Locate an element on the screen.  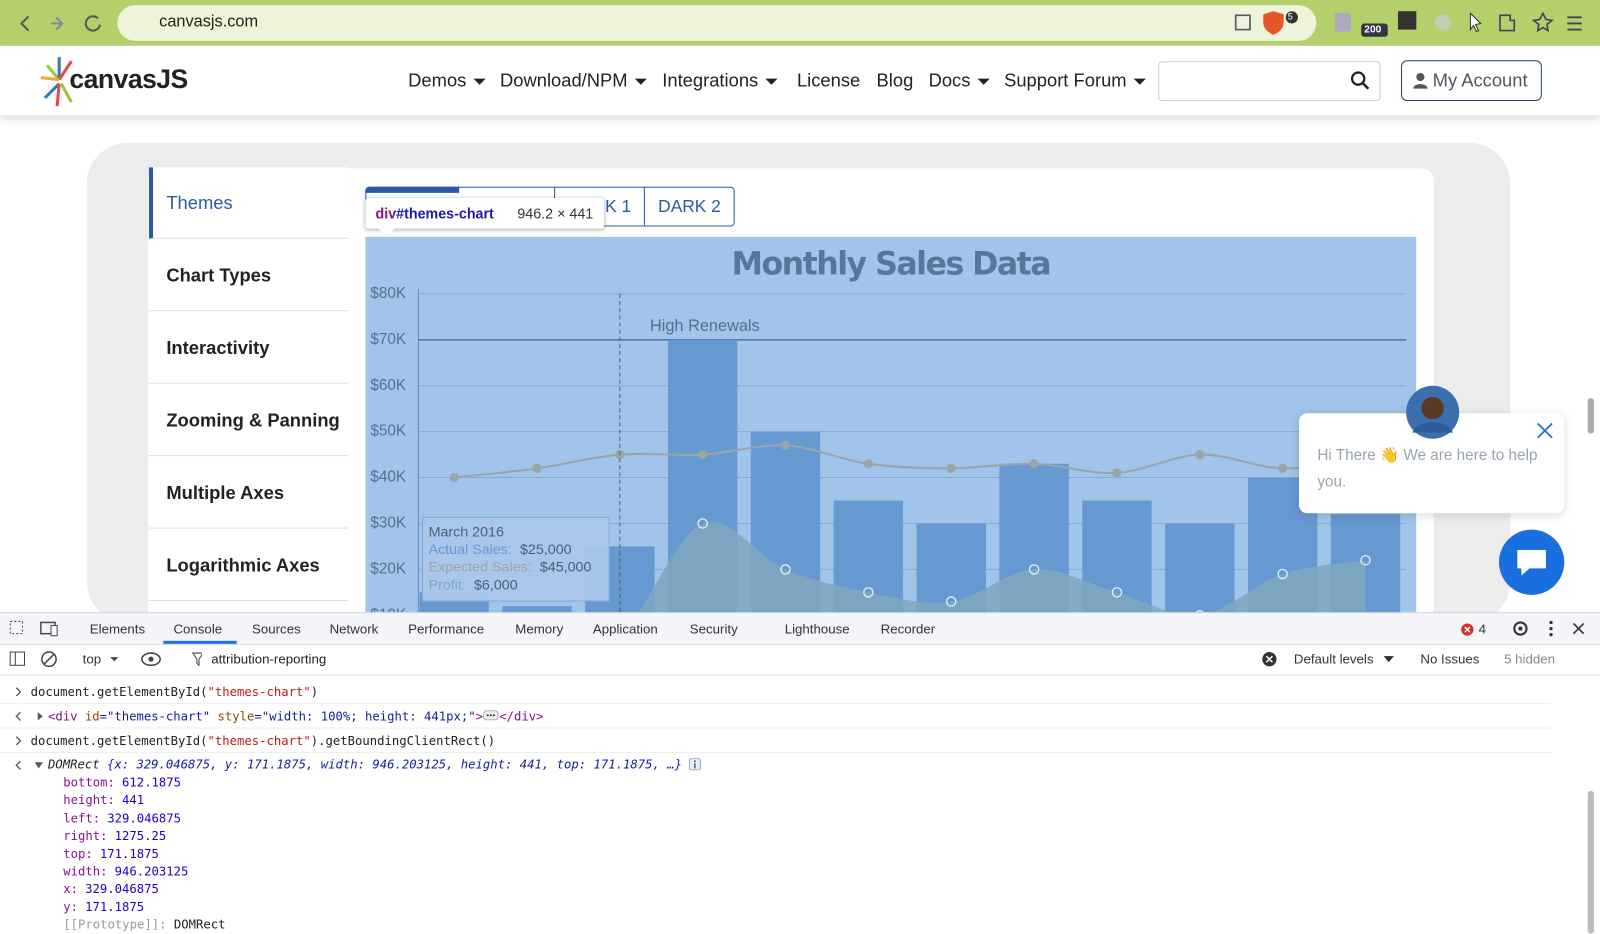
tooltip-title: March 2016 is located at coordinates (466, 532).